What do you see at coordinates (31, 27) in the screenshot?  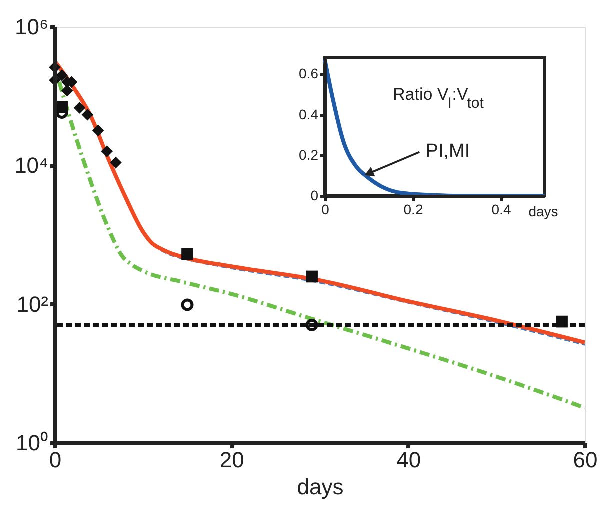 I see `y-tick-label: 10⁶` at bounding box center [31, 27].